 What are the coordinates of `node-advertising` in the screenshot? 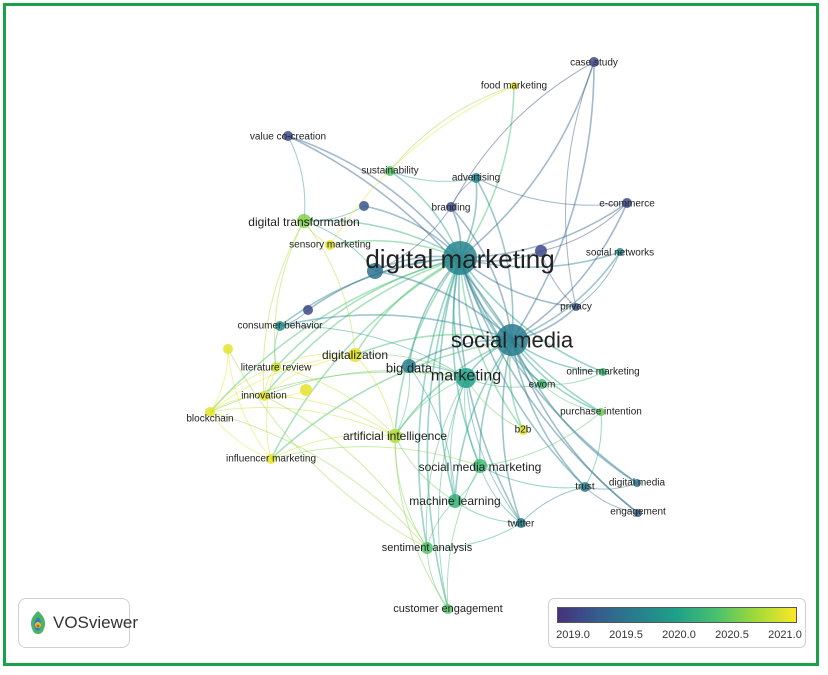 It's located at (476, 178).